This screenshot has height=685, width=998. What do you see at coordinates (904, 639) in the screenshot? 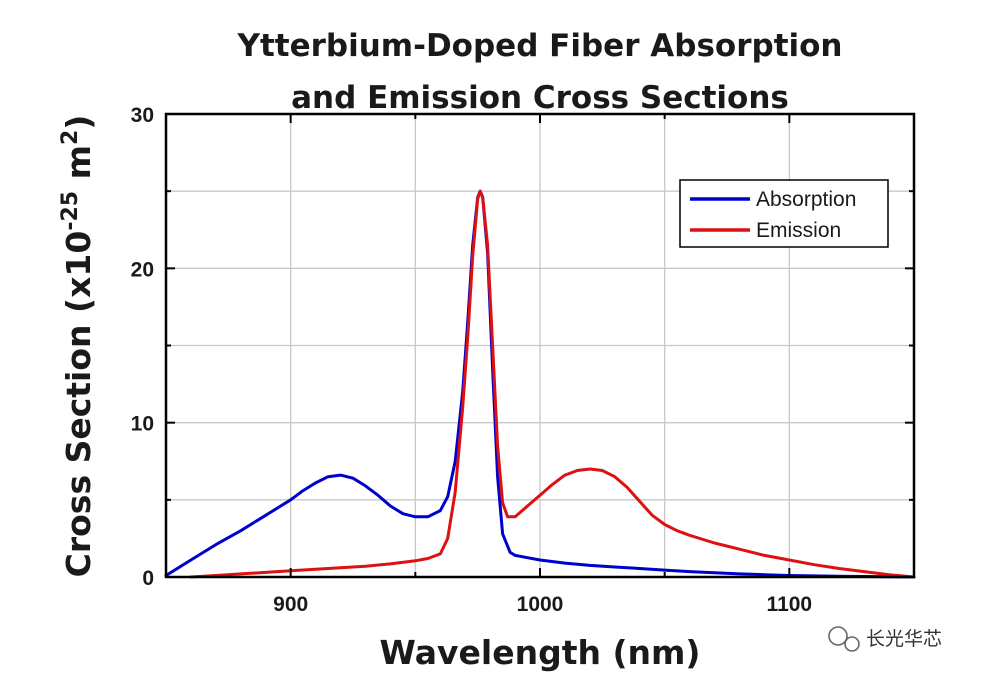
I see `watermark-text: 长光华芯` at bounding box center [904, 639].